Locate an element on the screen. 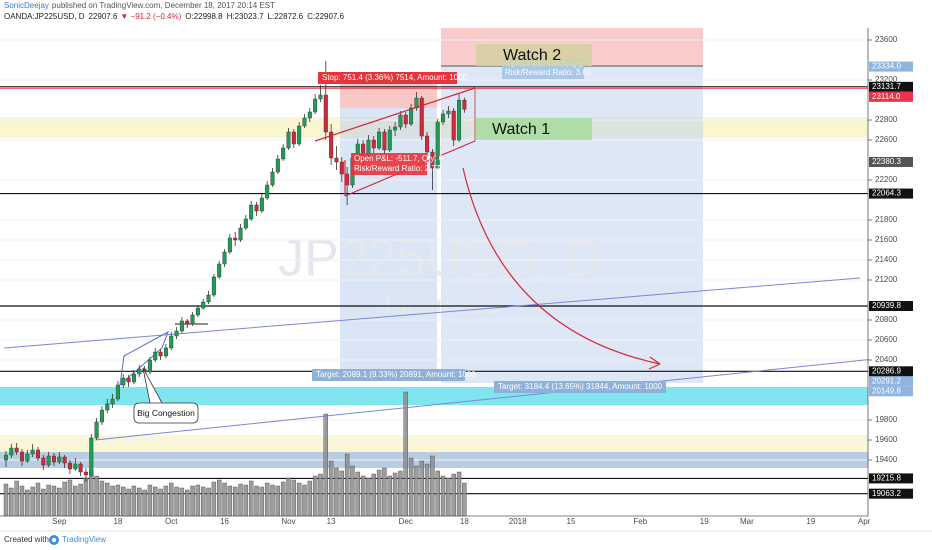  projection-arrow is located at coordinates (561, 266).